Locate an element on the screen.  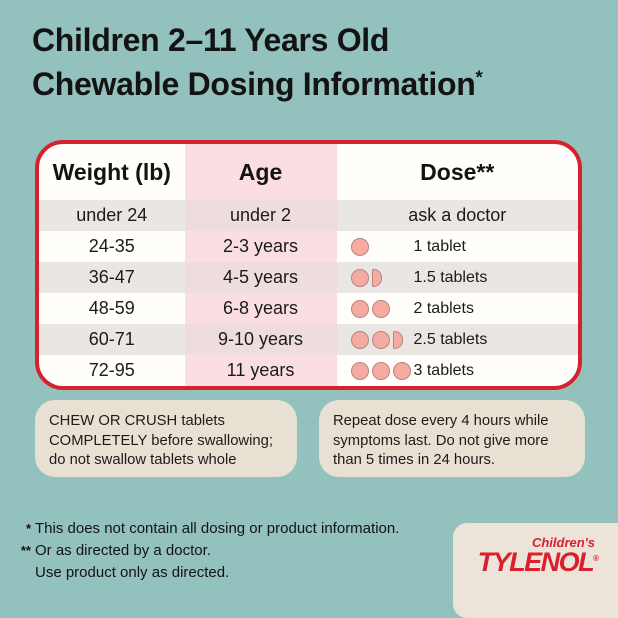
footnote-marker: ** is located at coordinates (25, 550).